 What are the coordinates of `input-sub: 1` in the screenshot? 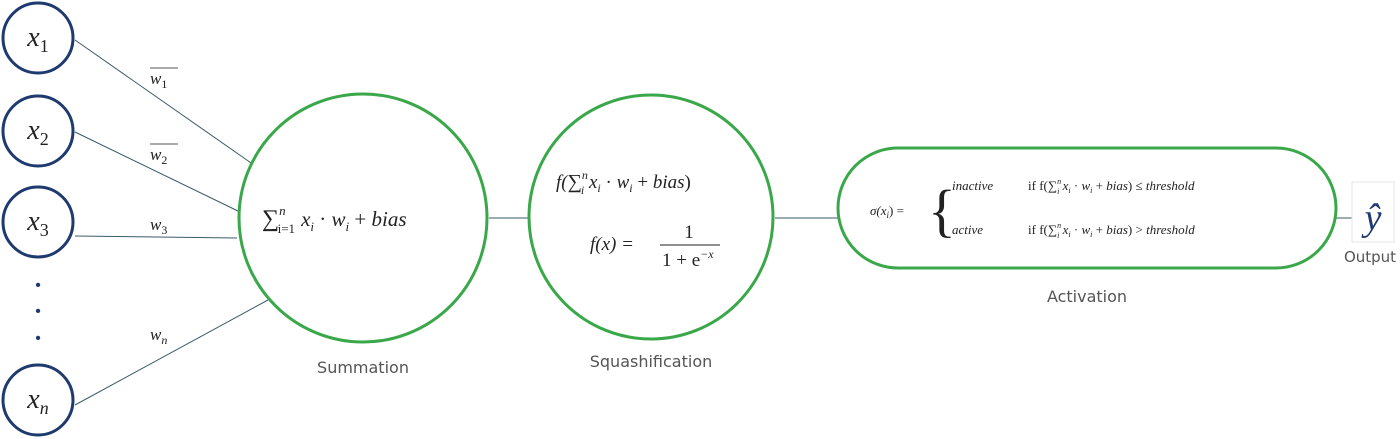 It's located at (44, 46).